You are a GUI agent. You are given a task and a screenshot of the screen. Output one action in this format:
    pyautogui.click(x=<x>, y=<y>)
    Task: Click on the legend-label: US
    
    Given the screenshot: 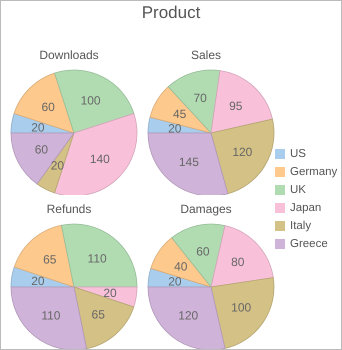 What is the action you would take?
    pyautogui.click(x=298, y=154)
    